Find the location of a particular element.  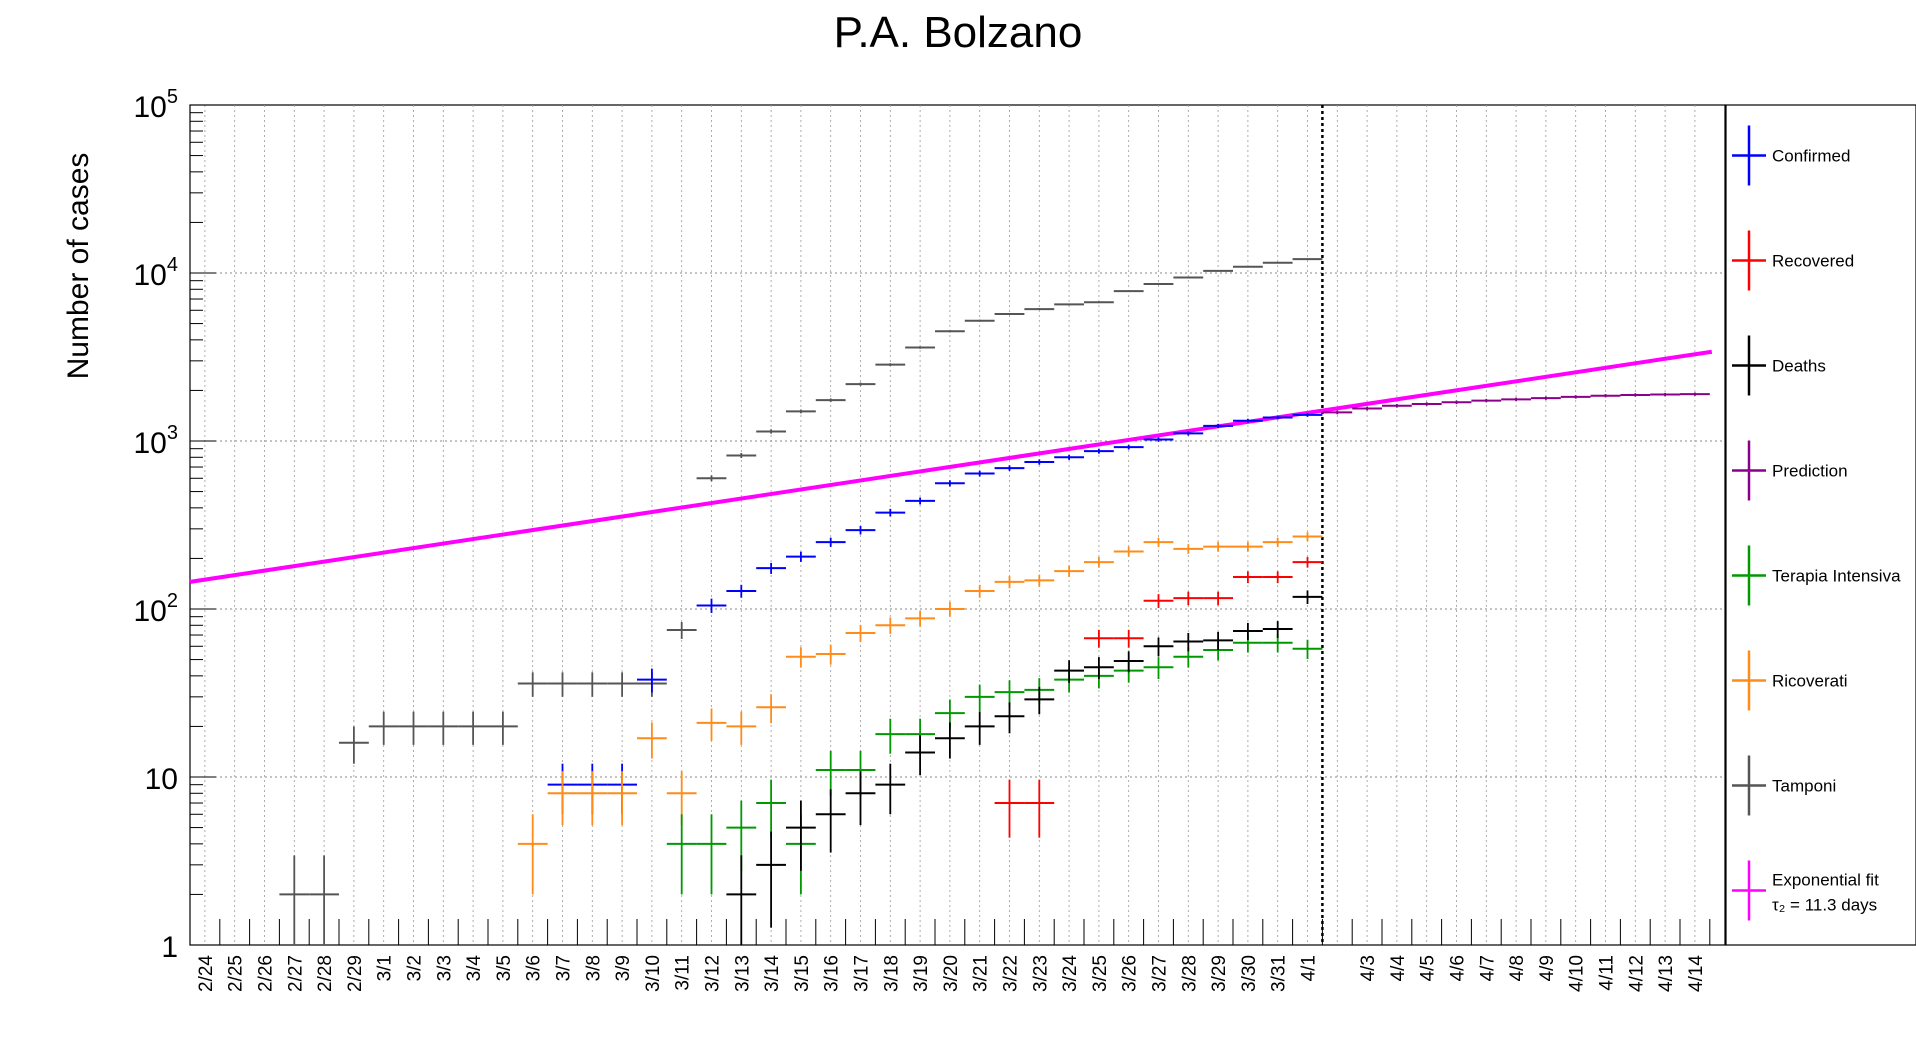

x-tick-label: 4/3 is located at coordinates (1368, 968).